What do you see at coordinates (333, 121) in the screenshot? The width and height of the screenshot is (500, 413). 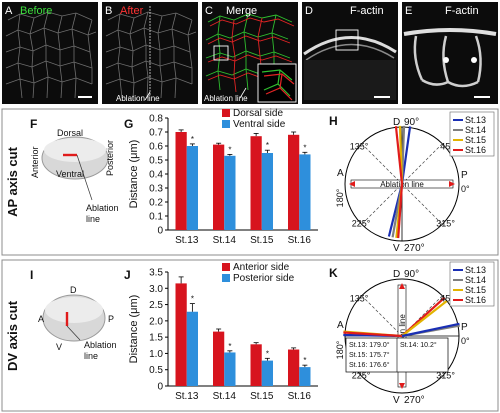 I see `panel-letter: H` at bounding box center [333, 121].